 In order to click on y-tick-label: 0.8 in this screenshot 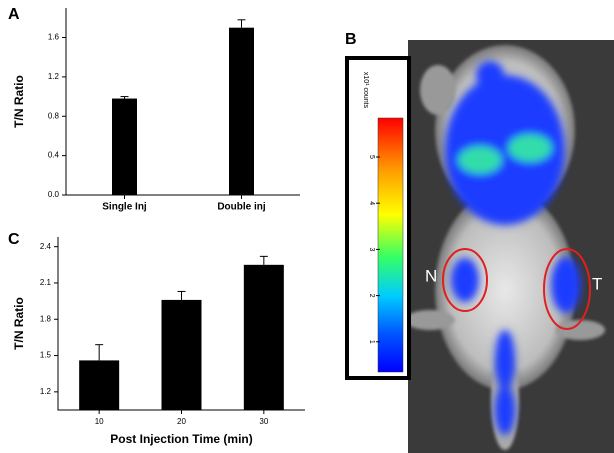, I will do `click(54, 115)`.